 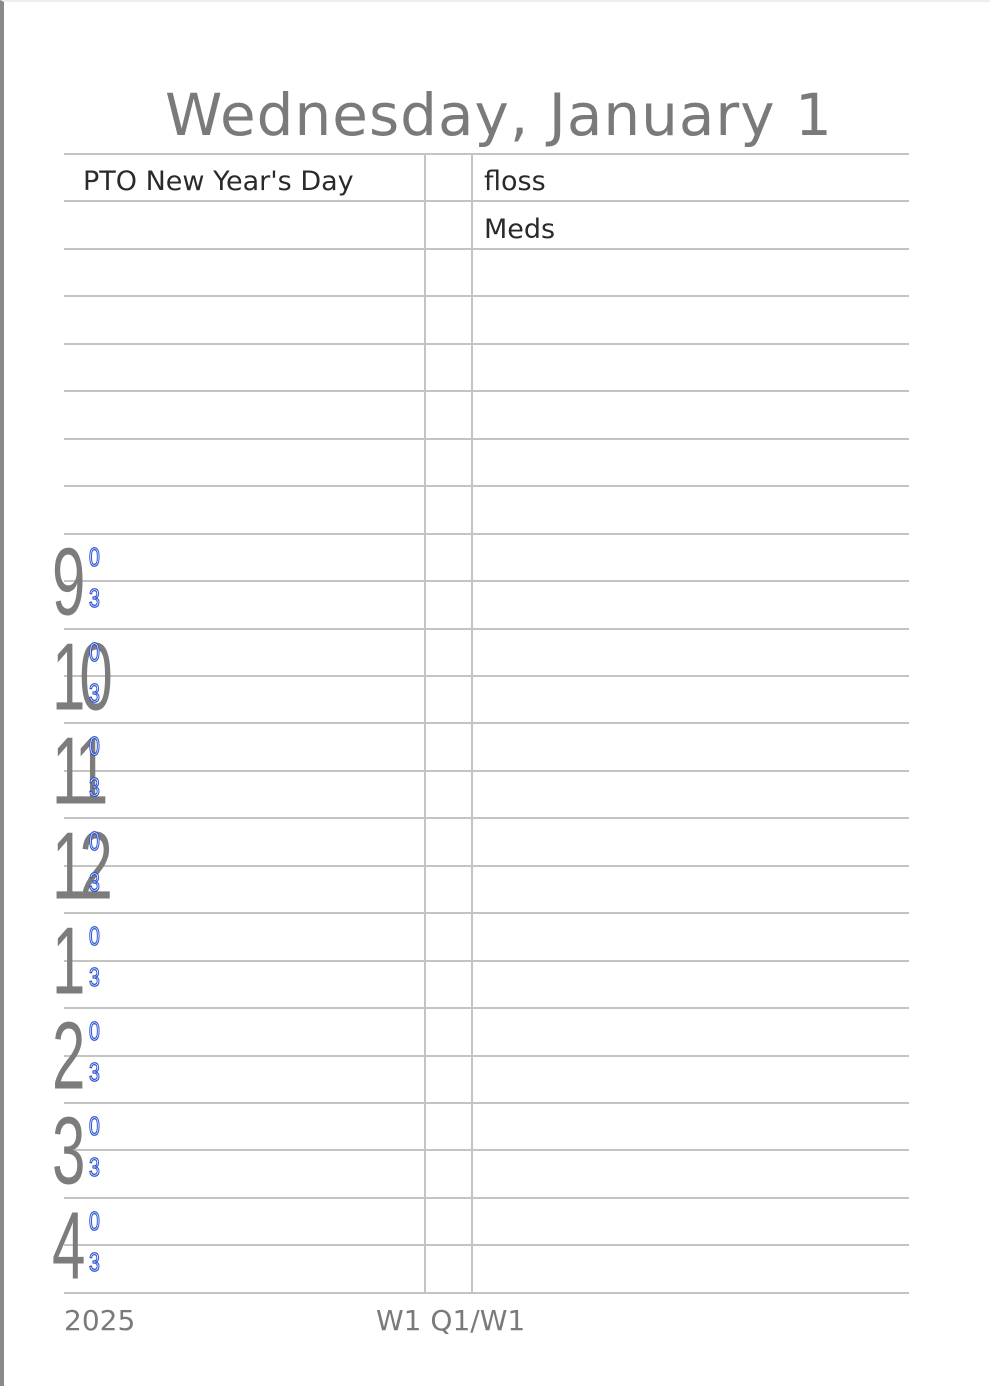 I want to click on hour-numeral: 4, so click(x=68, y=1244).